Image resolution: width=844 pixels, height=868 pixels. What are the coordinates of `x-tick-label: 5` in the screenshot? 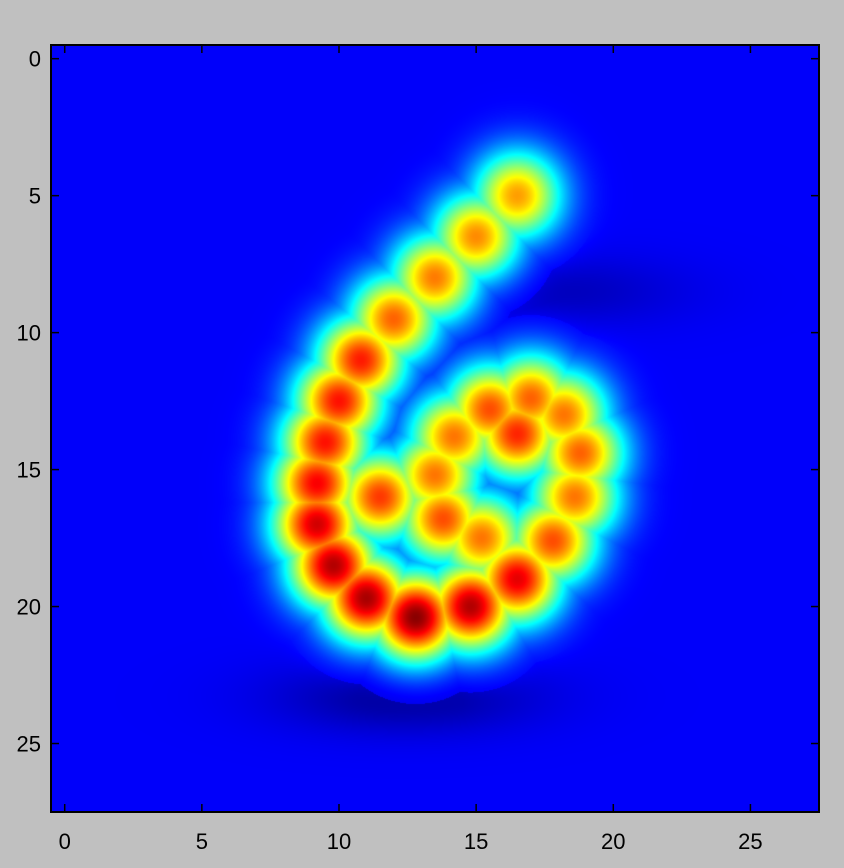 It's located at (202, 841).